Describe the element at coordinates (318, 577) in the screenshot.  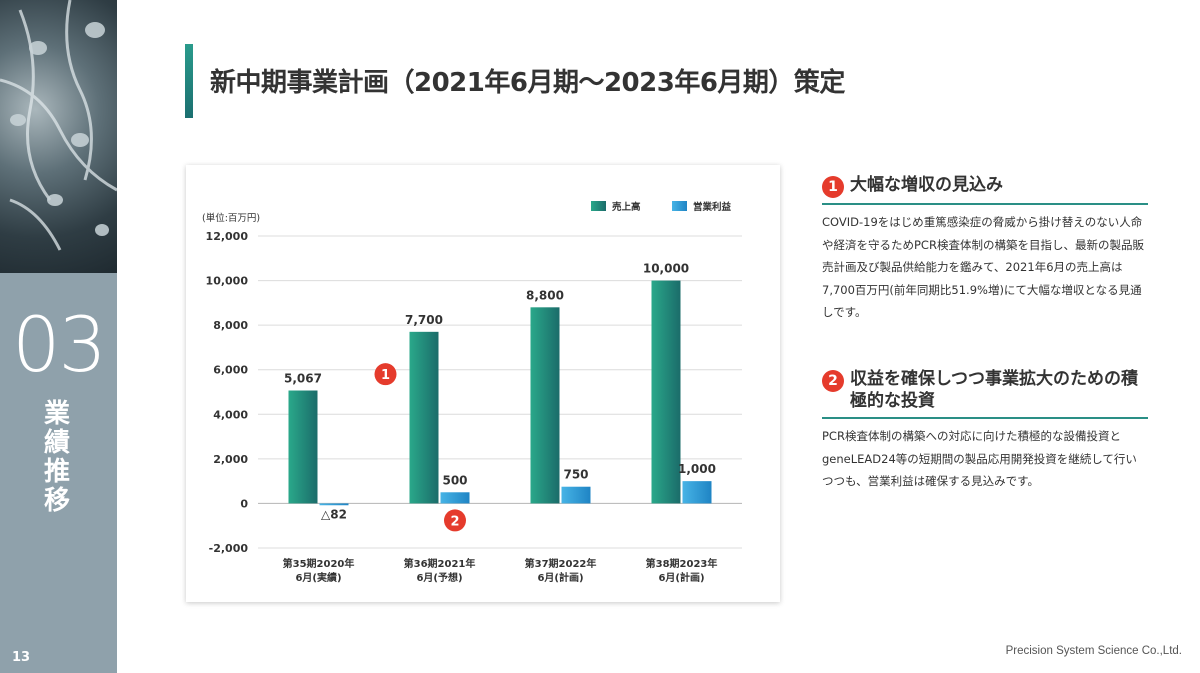
I see `x-tick-label: 6月(実績)` at that location.